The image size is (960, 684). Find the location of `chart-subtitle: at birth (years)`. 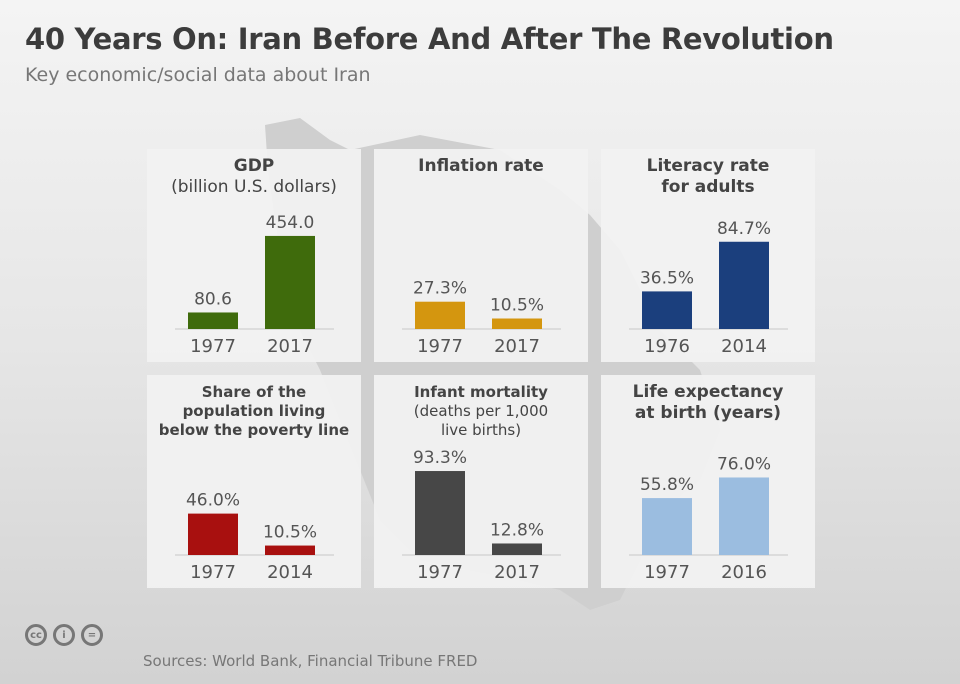

chart-subtitle: at birth (years) is located at coordinates (708, 413).